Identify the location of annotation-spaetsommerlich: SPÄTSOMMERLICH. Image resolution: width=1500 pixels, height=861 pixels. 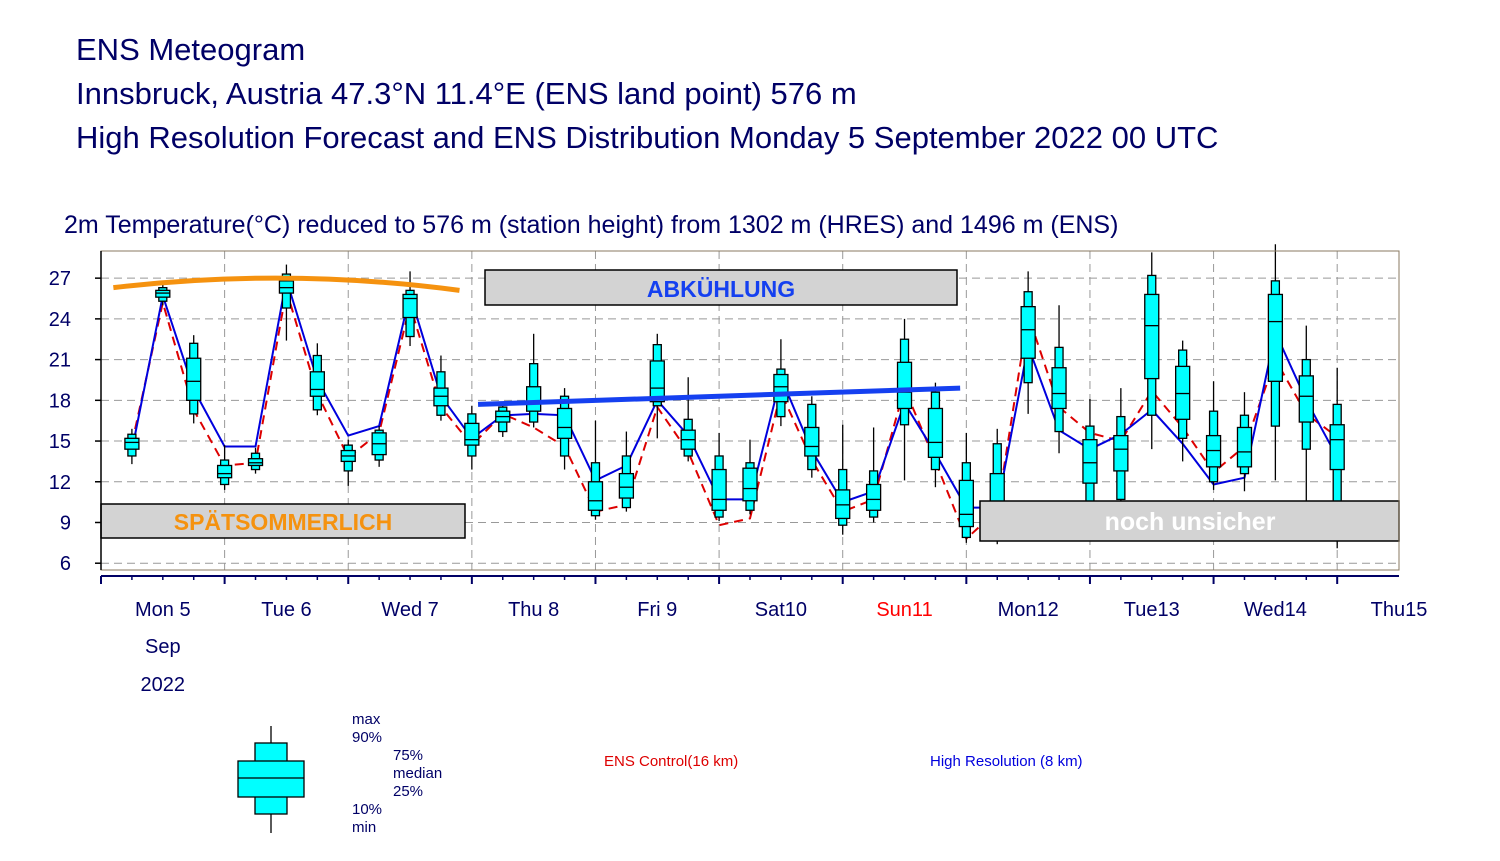
(283, 522).